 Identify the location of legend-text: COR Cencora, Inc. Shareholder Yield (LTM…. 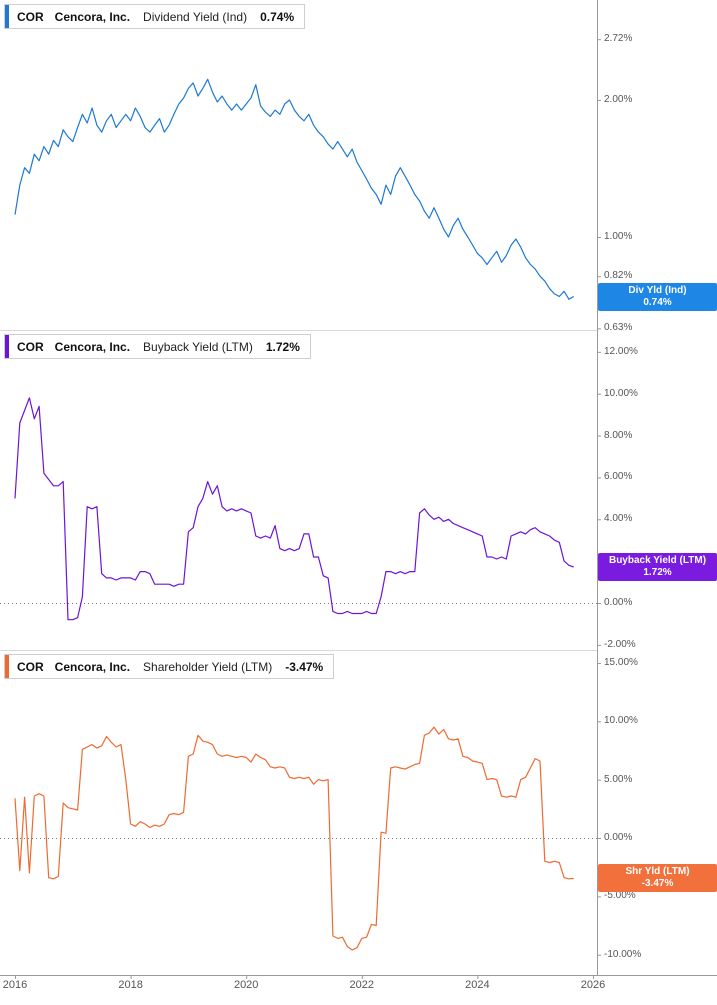
(171, 666).